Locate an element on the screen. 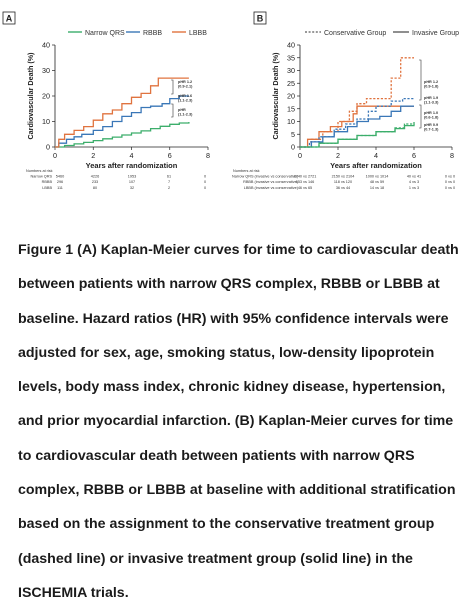 Image resolution: width=474 pixels, height=610 pixels. risk-table-value: 7 is located at coordinates (169, 182).